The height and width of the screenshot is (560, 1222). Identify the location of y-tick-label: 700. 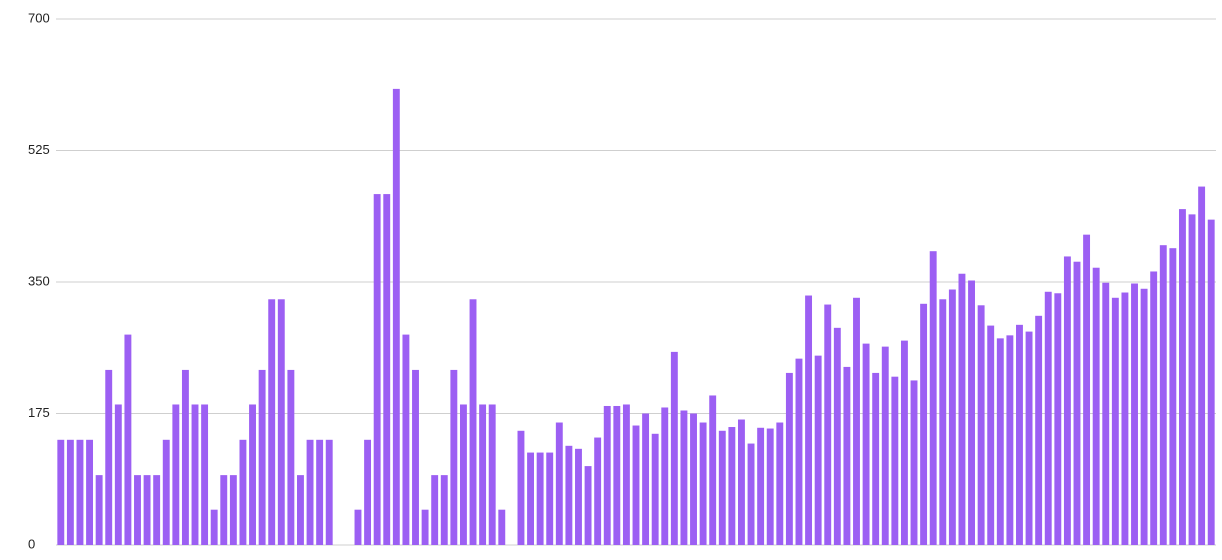
(39, 17).